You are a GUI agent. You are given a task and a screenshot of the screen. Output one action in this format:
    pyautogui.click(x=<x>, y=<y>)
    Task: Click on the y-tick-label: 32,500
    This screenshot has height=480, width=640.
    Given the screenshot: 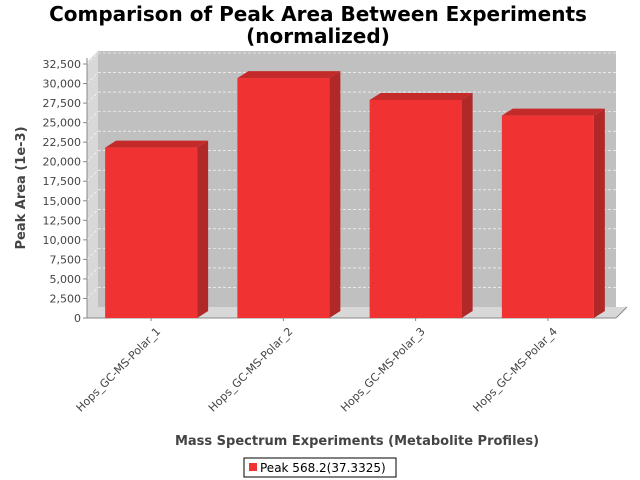 What is the action you would take?
    pyautogui.click(x=62, y=64)
    